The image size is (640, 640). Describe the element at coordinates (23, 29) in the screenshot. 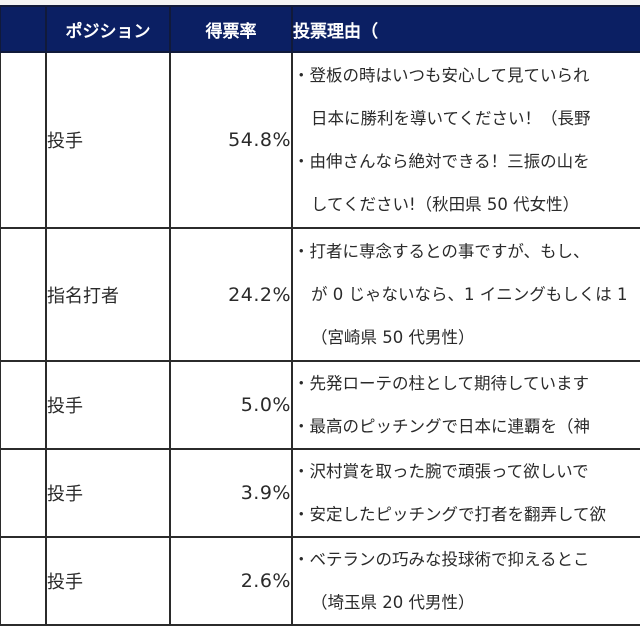

I see `header-rank` at that location.